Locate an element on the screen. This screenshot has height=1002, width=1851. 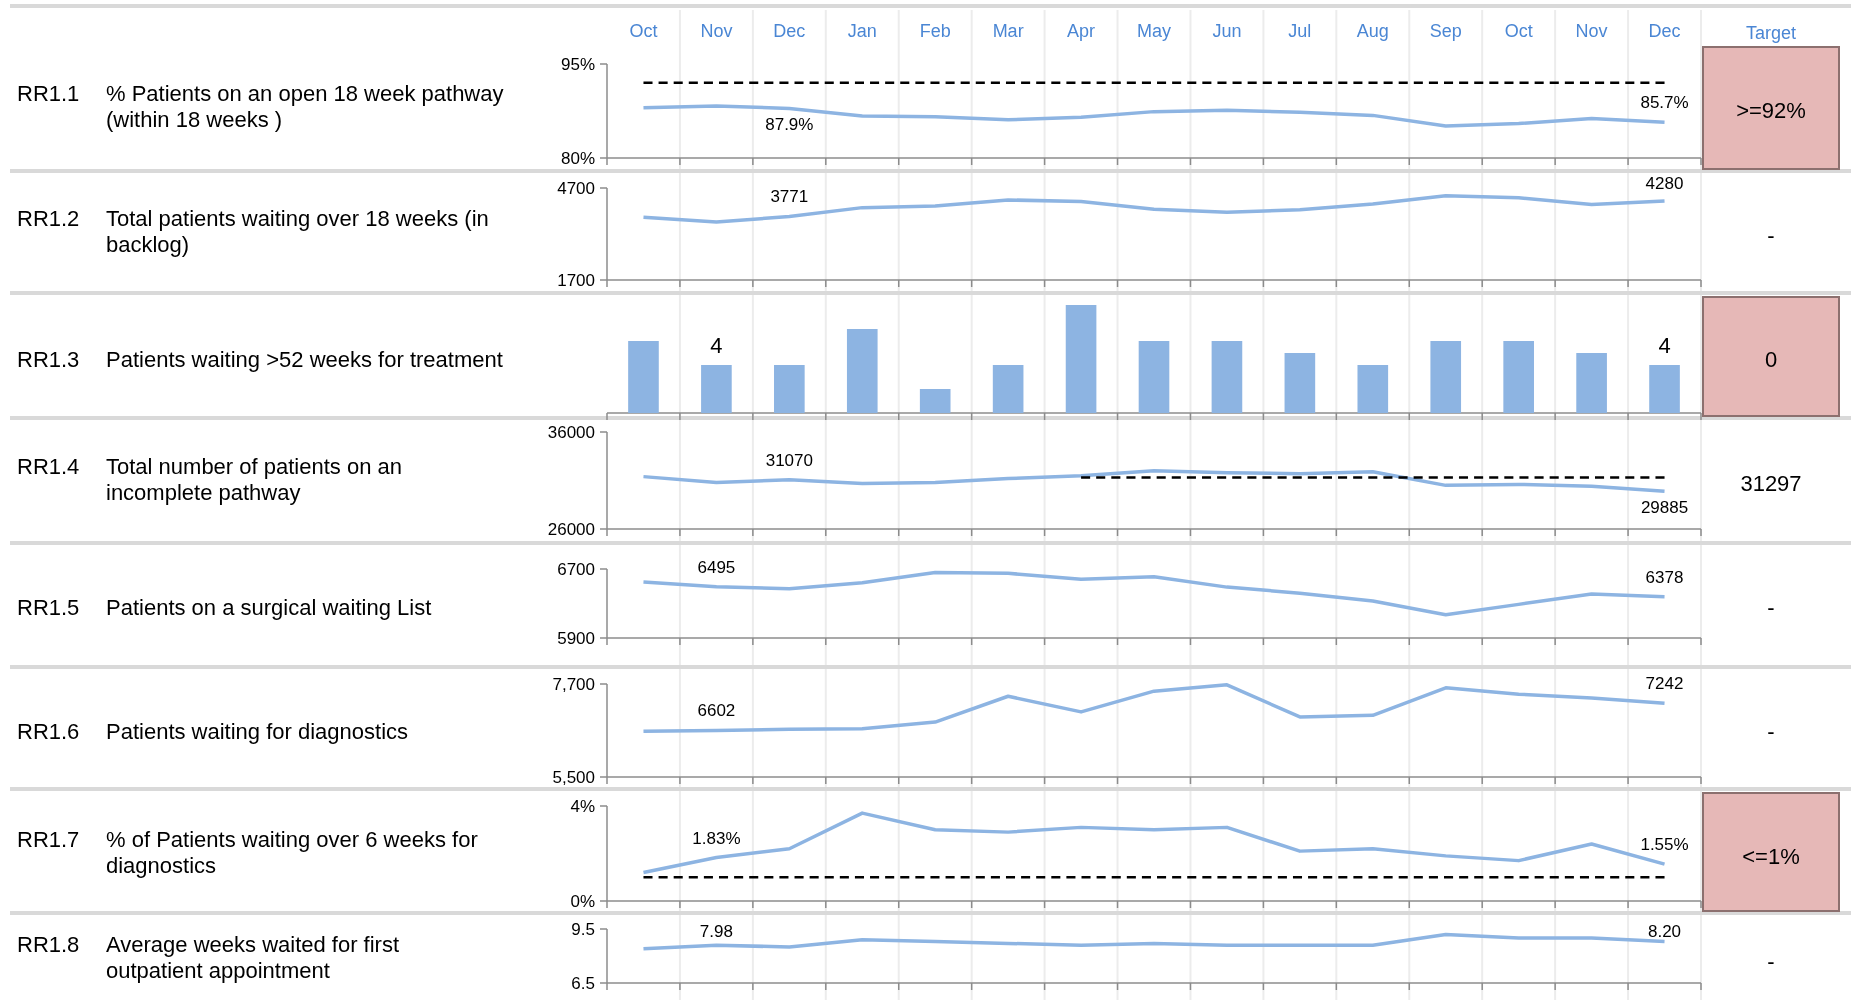
y-tick-label: 9.5 is located at coordinates (583, 929).